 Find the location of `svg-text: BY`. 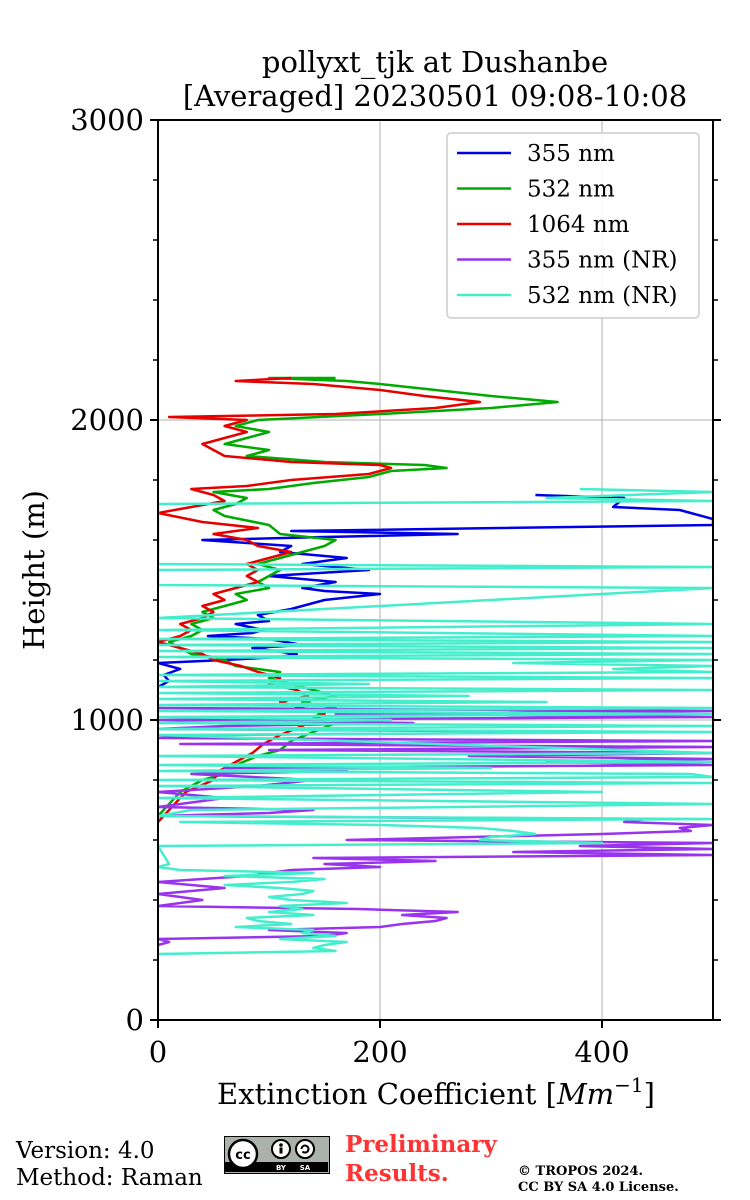

svg-text: BY is located at coordinates (281, 1168).